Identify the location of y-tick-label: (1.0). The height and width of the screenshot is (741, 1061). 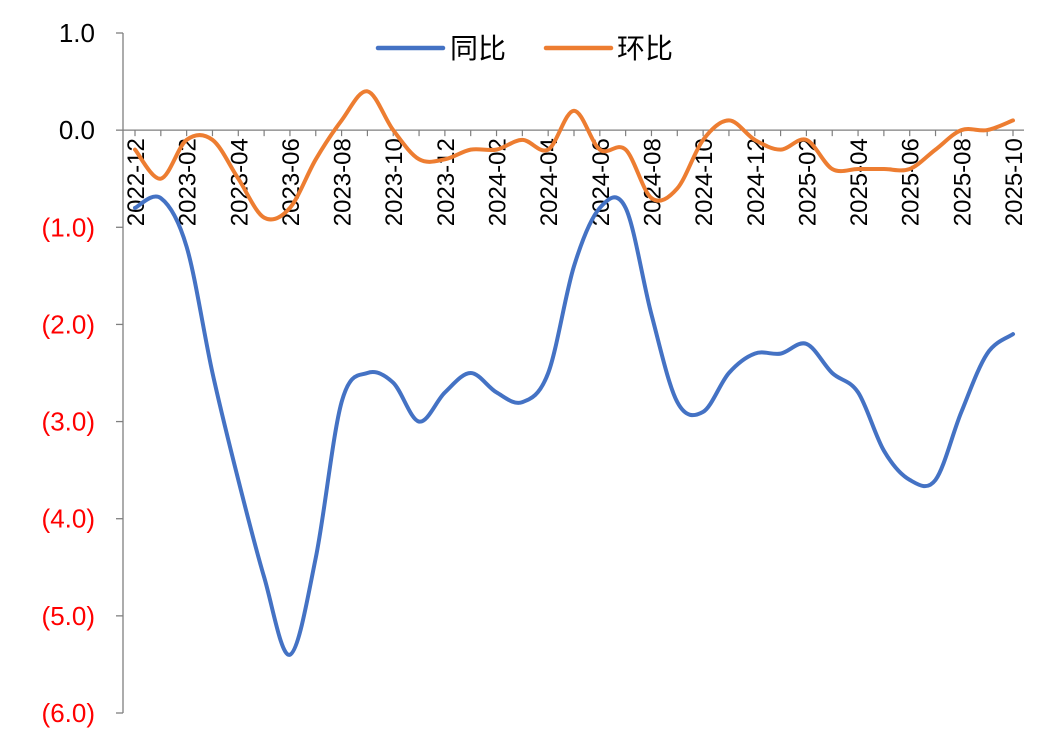
(68, 227).